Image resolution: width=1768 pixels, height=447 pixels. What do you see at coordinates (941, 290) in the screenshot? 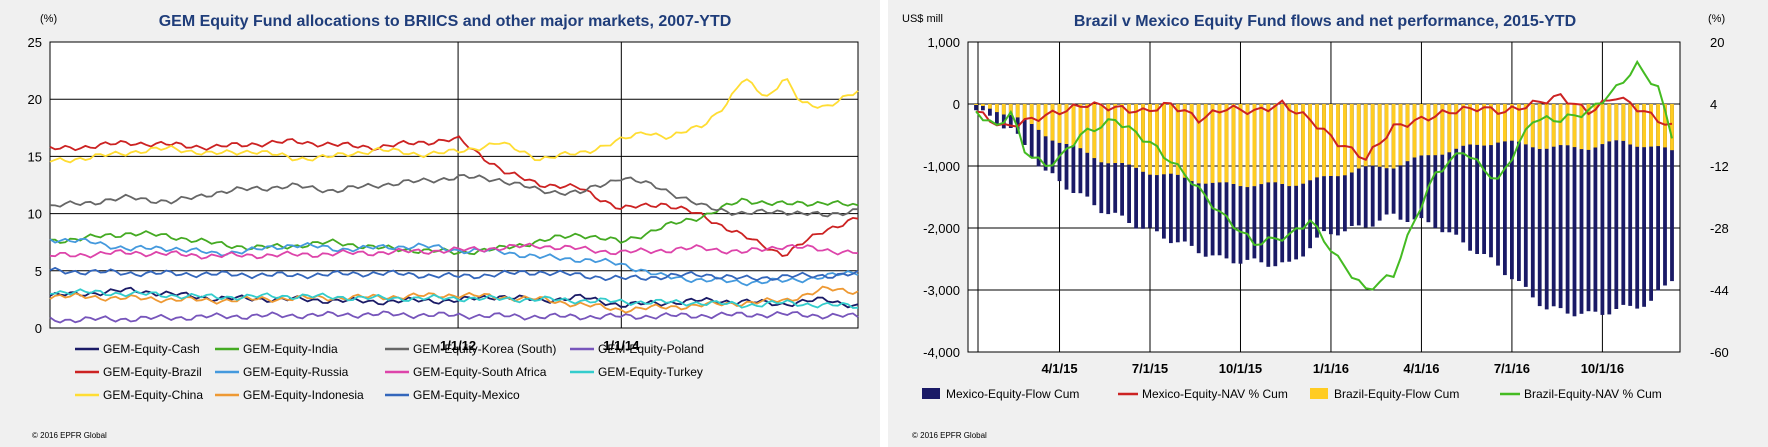
I see `right-ytick--3000: -3,000` at bounding box center [941, 290].